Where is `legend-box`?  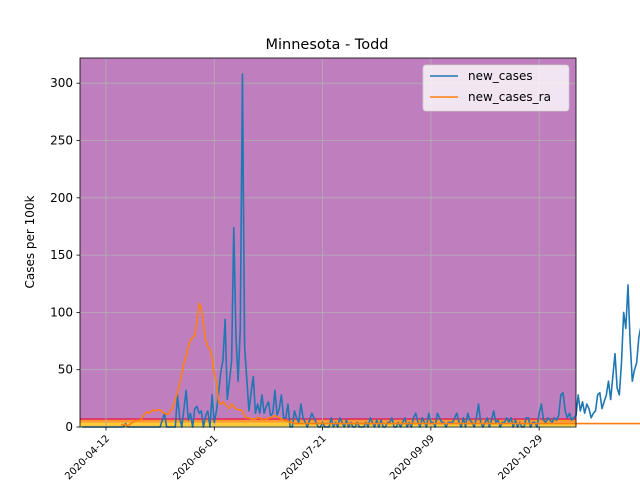 legend-box is located at coordinates (496, 88).